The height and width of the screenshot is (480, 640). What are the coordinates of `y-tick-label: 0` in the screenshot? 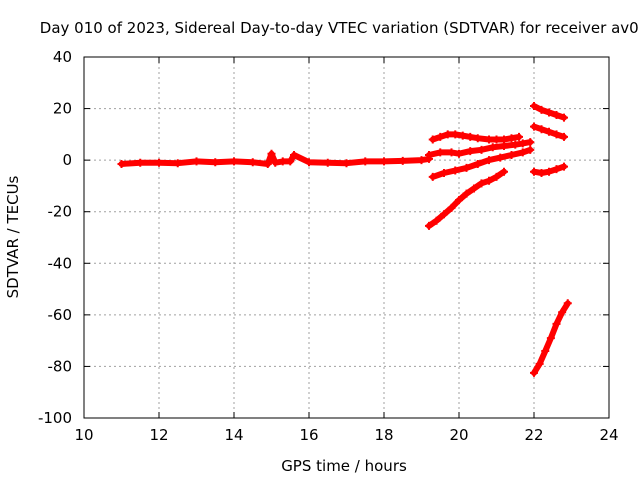 It's located at (67, 160).